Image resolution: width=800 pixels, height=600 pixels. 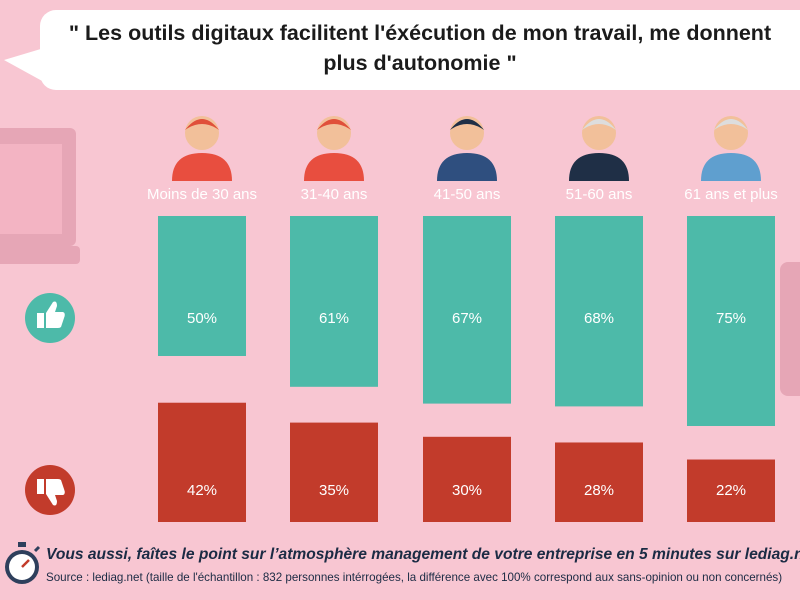 What do you see at coordinates (467, 194) in the screenshot?
I see `category-label: 41-50 ans` at bounding box center [467, 194].